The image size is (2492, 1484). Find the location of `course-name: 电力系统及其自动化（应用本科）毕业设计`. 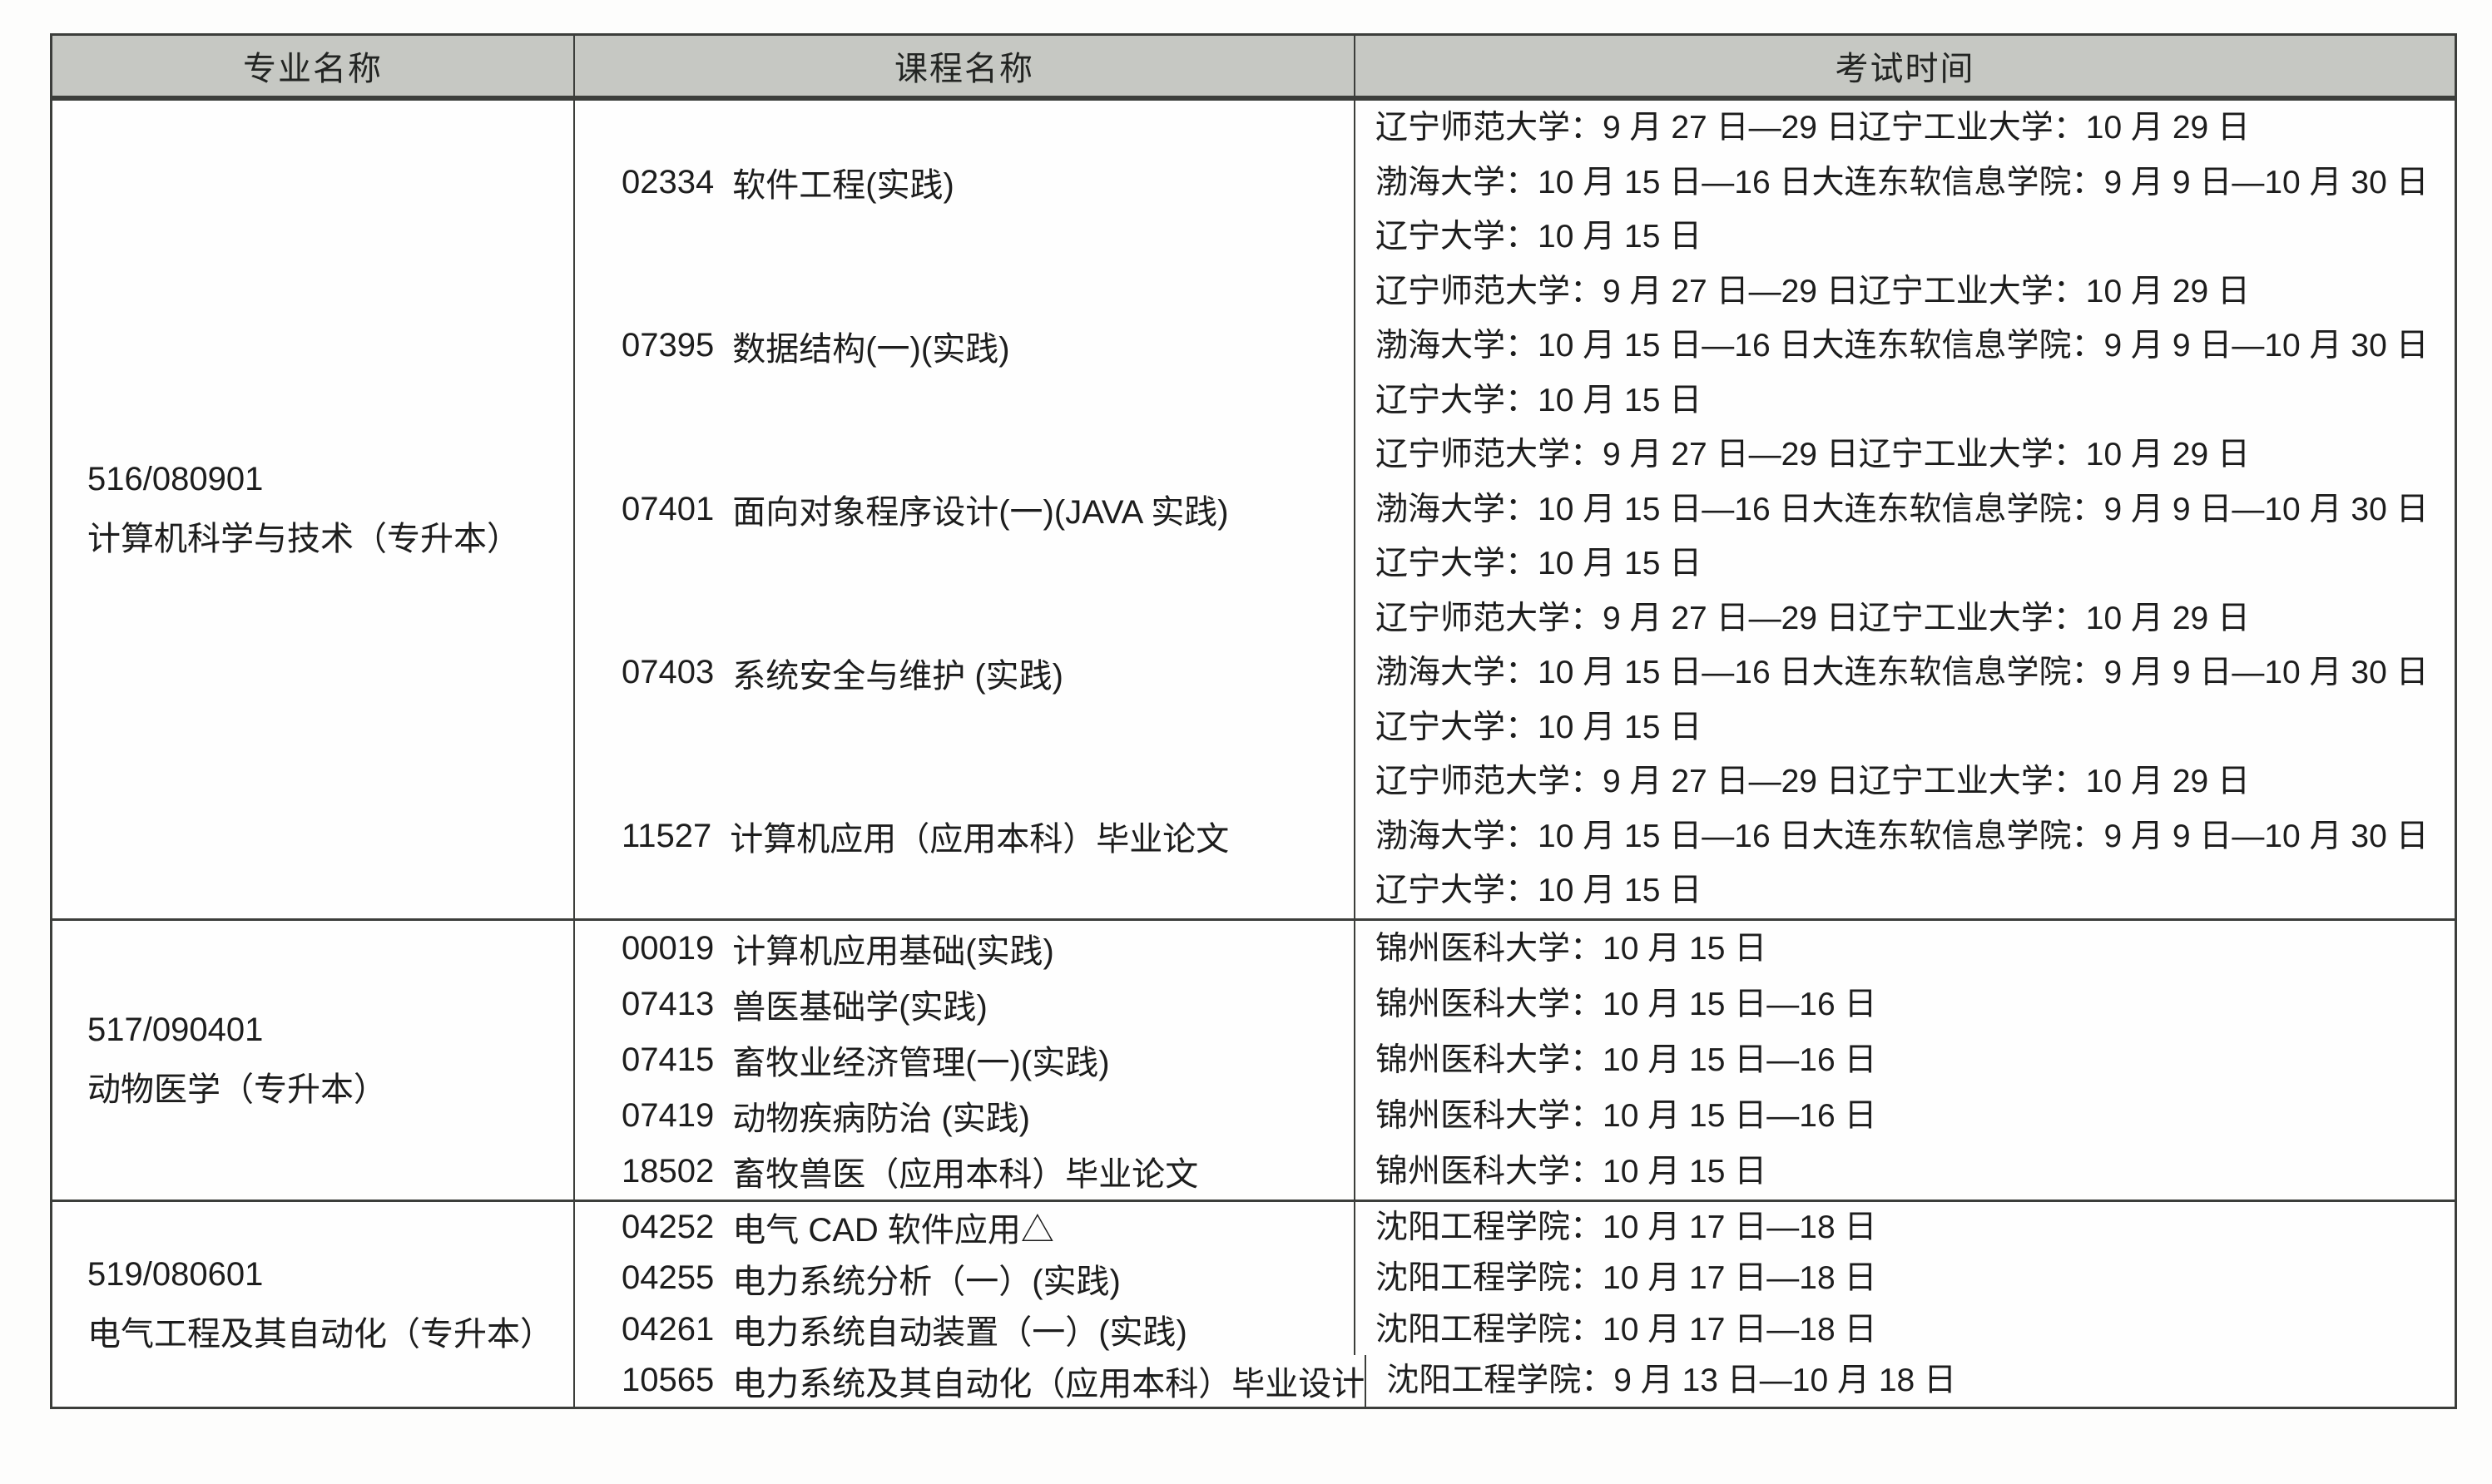

course-name: 电力系统及其自动化（应用本科）毕业设计 is located at coordinates (1048, 1383).